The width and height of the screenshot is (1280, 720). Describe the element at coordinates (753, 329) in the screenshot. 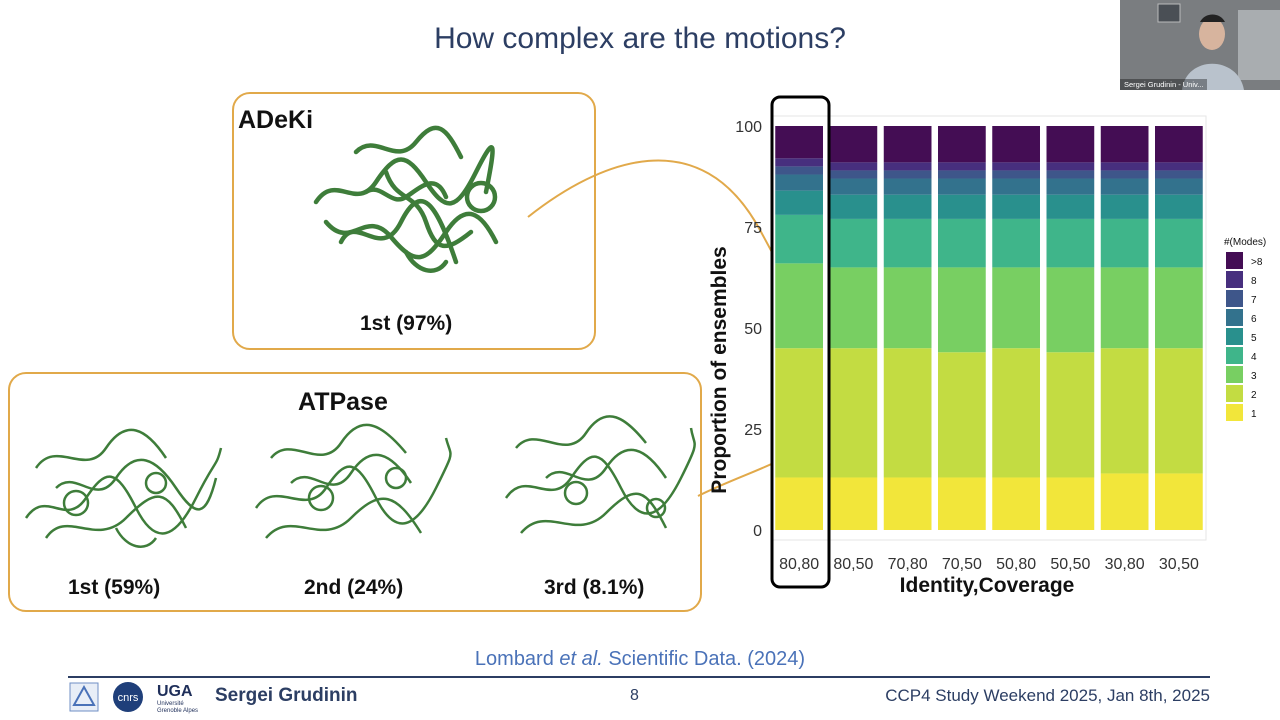

I see `y-tick-label: 50` at that location.